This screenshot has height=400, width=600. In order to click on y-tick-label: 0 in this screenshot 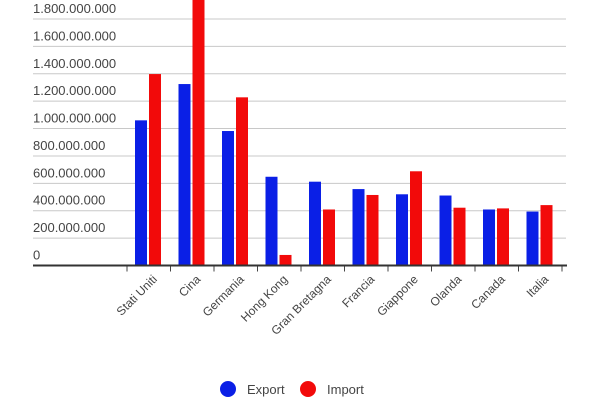, I will do `click(36, 255)`.